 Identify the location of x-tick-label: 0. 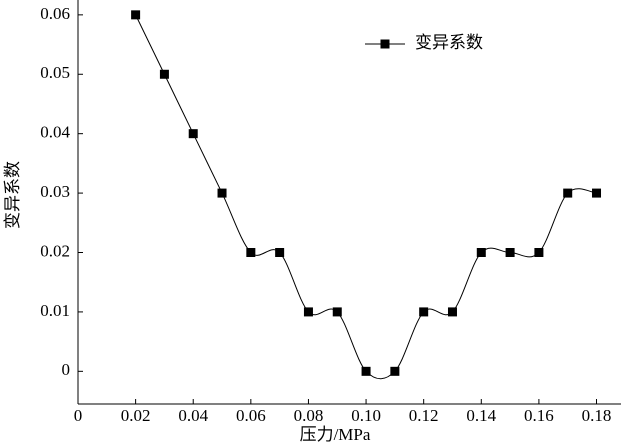
(78, 415).